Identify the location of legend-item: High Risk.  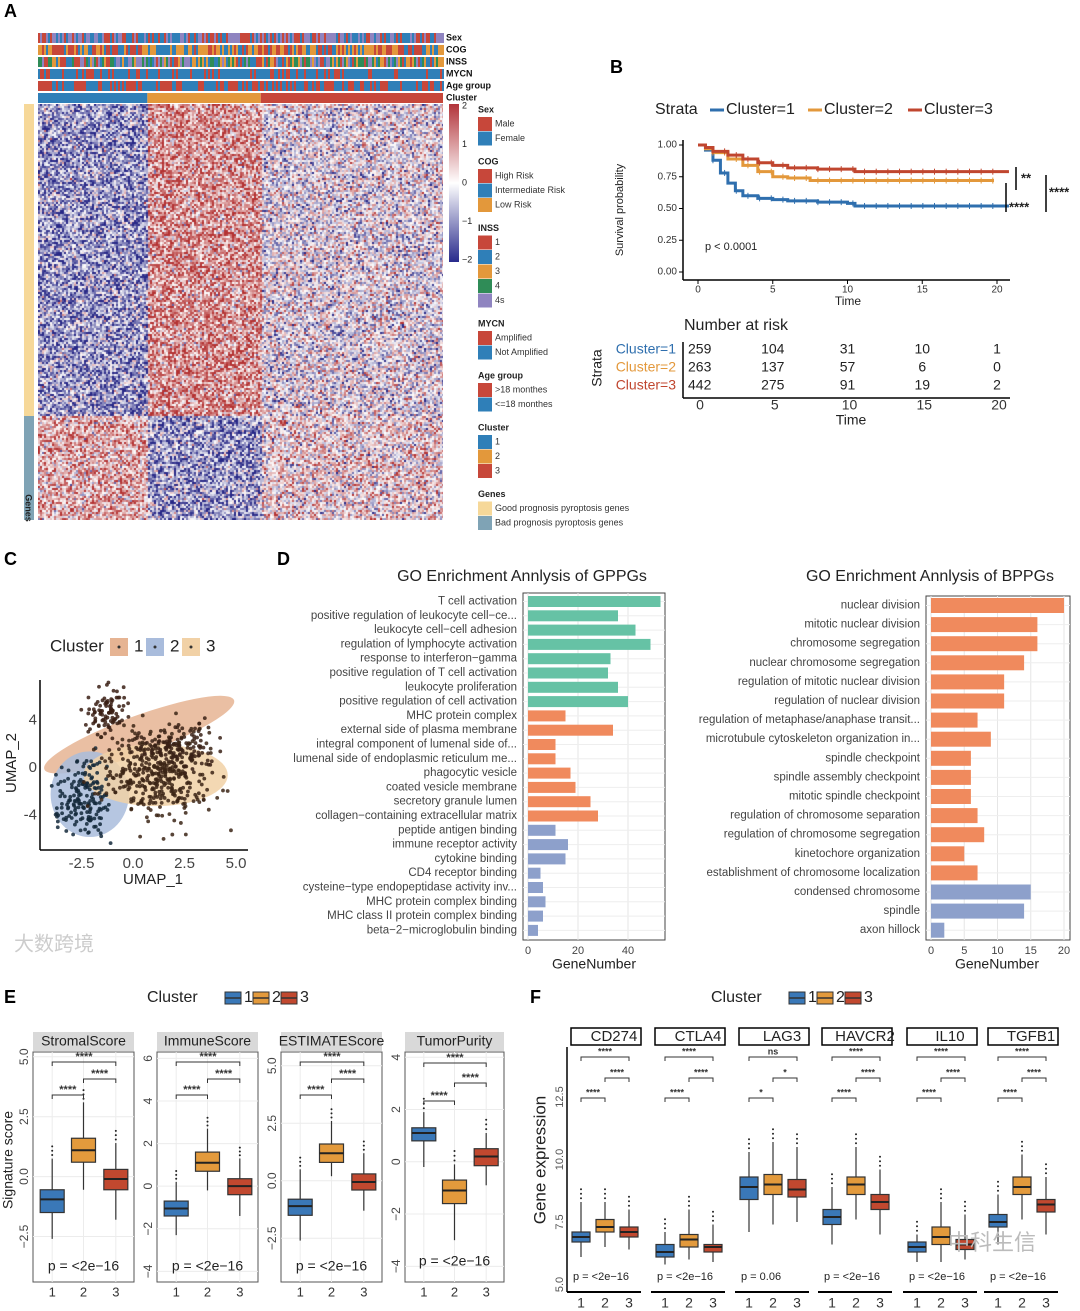
(514, 175).